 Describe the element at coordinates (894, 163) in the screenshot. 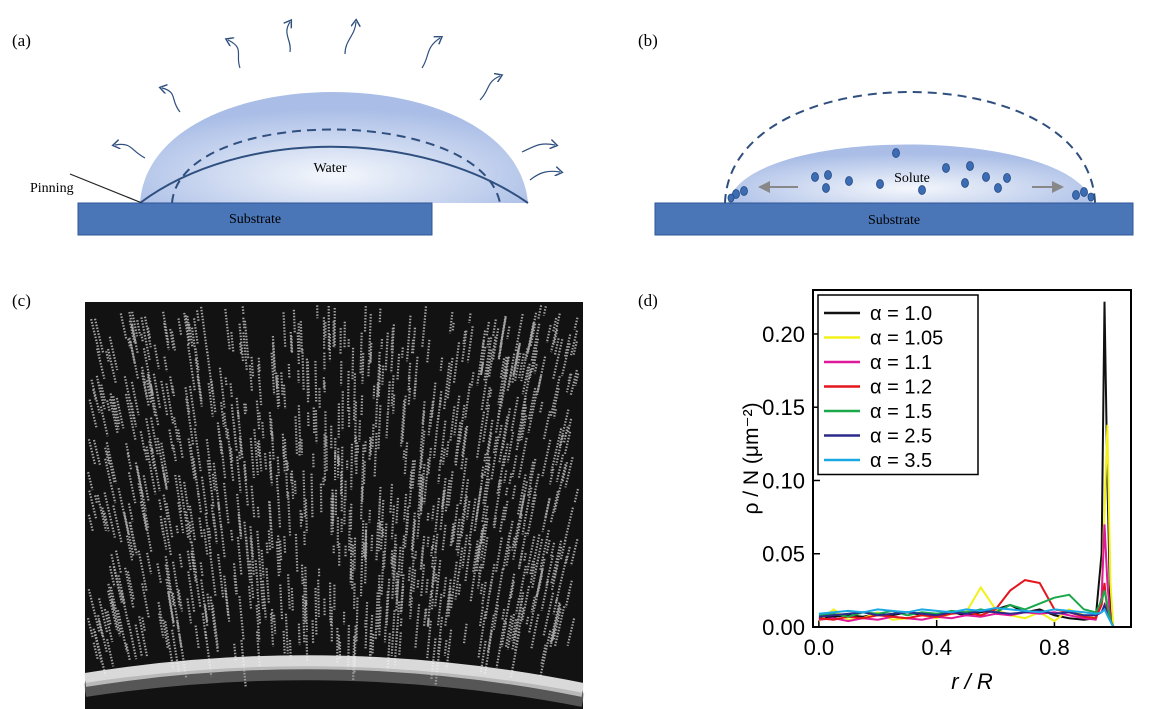

I see `diagram-b` at that location.